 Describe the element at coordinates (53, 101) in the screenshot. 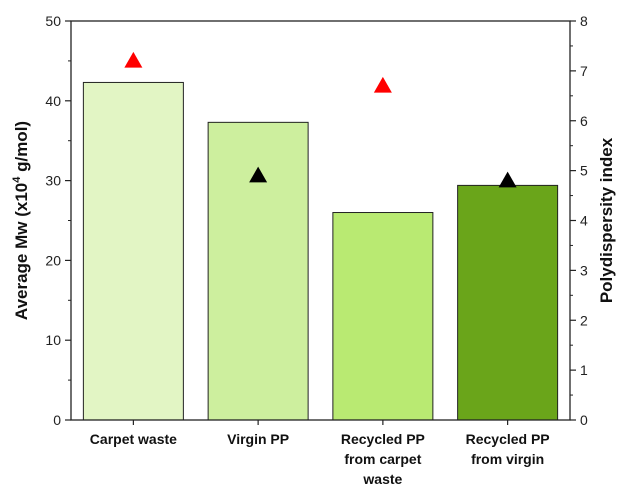

I see `left-tick-label: 40` at that location.